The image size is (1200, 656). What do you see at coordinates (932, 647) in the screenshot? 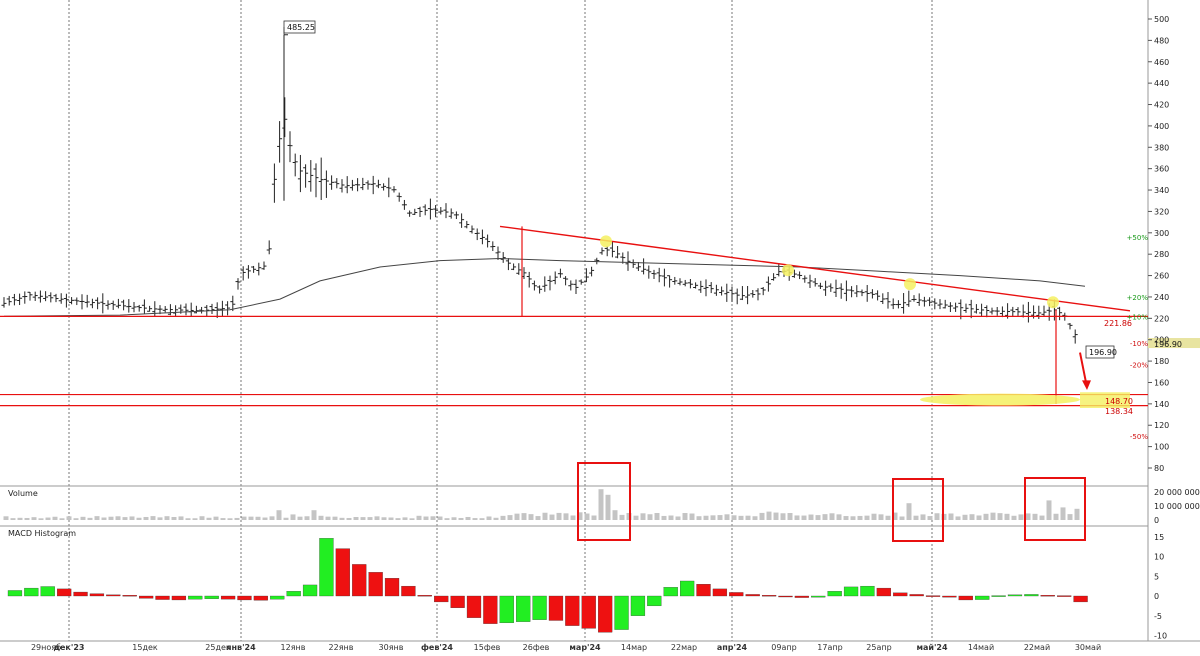
I see `date-tick-label: май'24` at bounding box center [932, 647].